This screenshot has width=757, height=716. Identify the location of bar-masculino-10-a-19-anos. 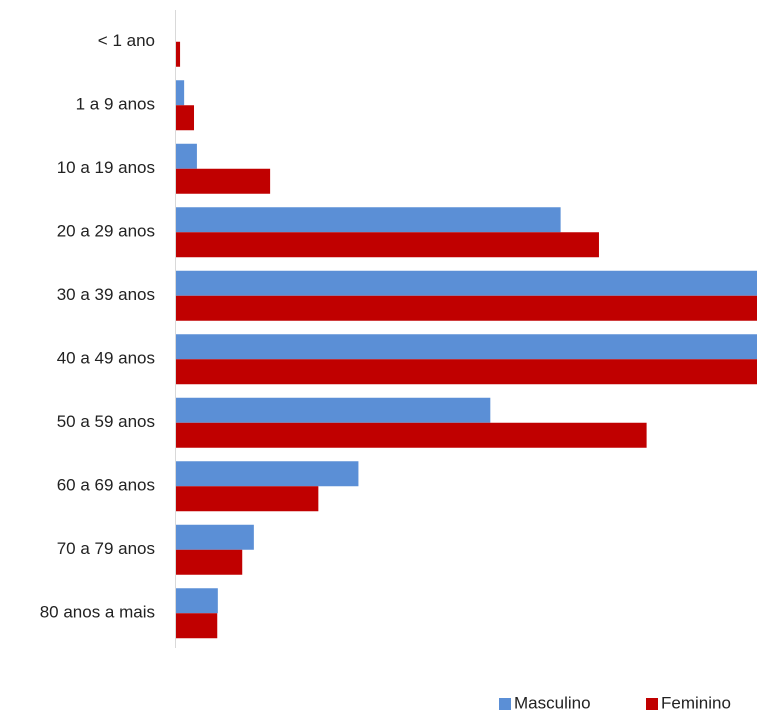
(186, 156).